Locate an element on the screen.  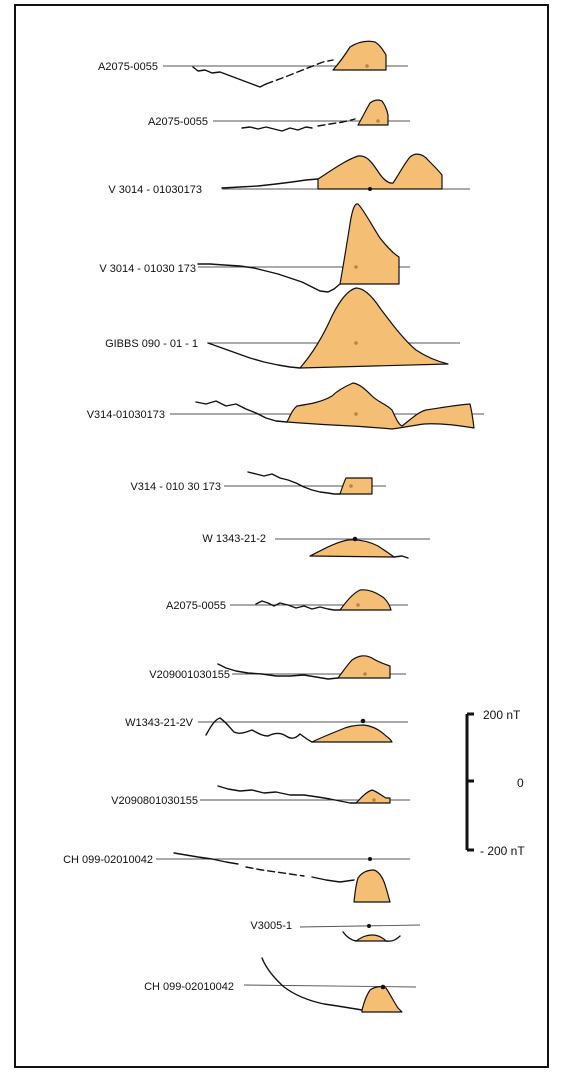
profile-label: V314-01030173 is located at coordinates (126, 415).